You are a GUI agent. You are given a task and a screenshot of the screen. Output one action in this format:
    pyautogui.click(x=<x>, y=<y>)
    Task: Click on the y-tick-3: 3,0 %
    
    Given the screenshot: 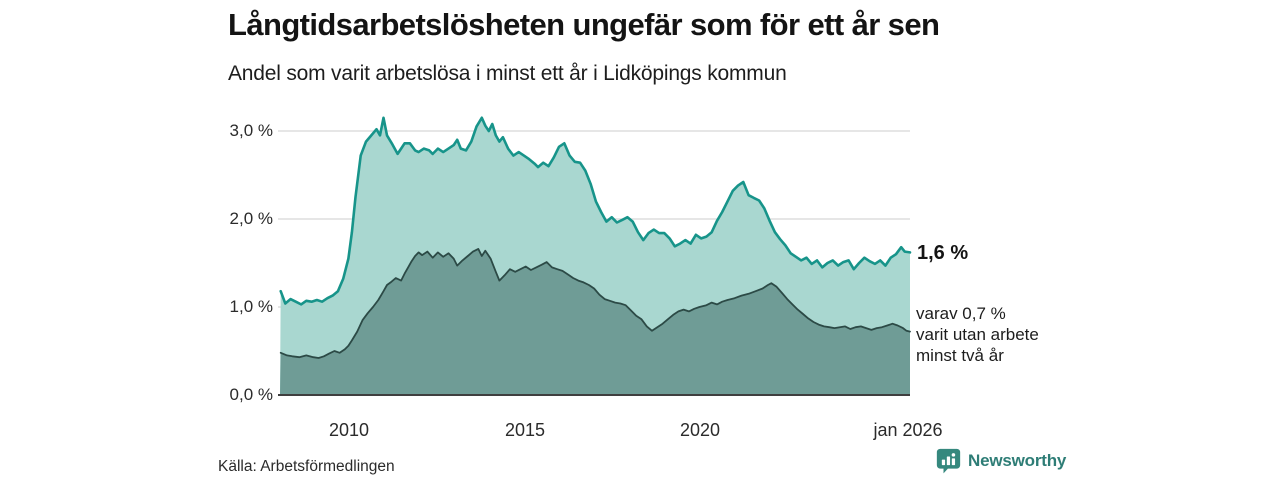 What is the action you would take?
    pyautogui.click(x=251, y=130)
    